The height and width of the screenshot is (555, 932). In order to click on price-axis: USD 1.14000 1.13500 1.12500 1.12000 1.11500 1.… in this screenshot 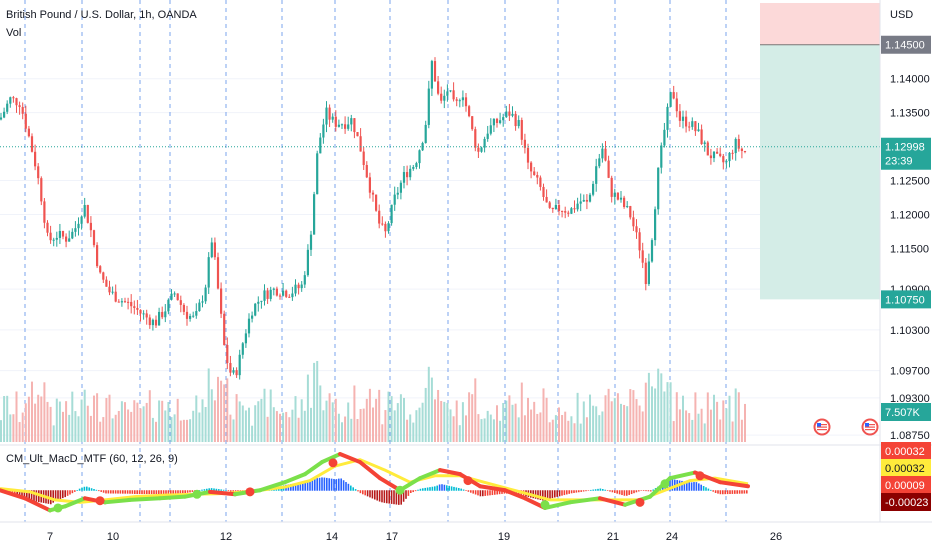, I will do `click(905, 261)`.